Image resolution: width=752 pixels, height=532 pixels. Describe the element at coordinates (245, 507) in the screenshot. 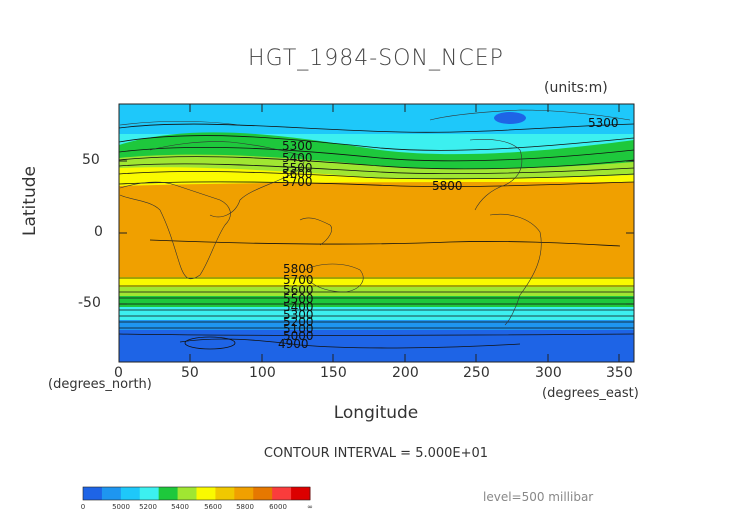

I see `colorbar-tick: 5800` at that location.